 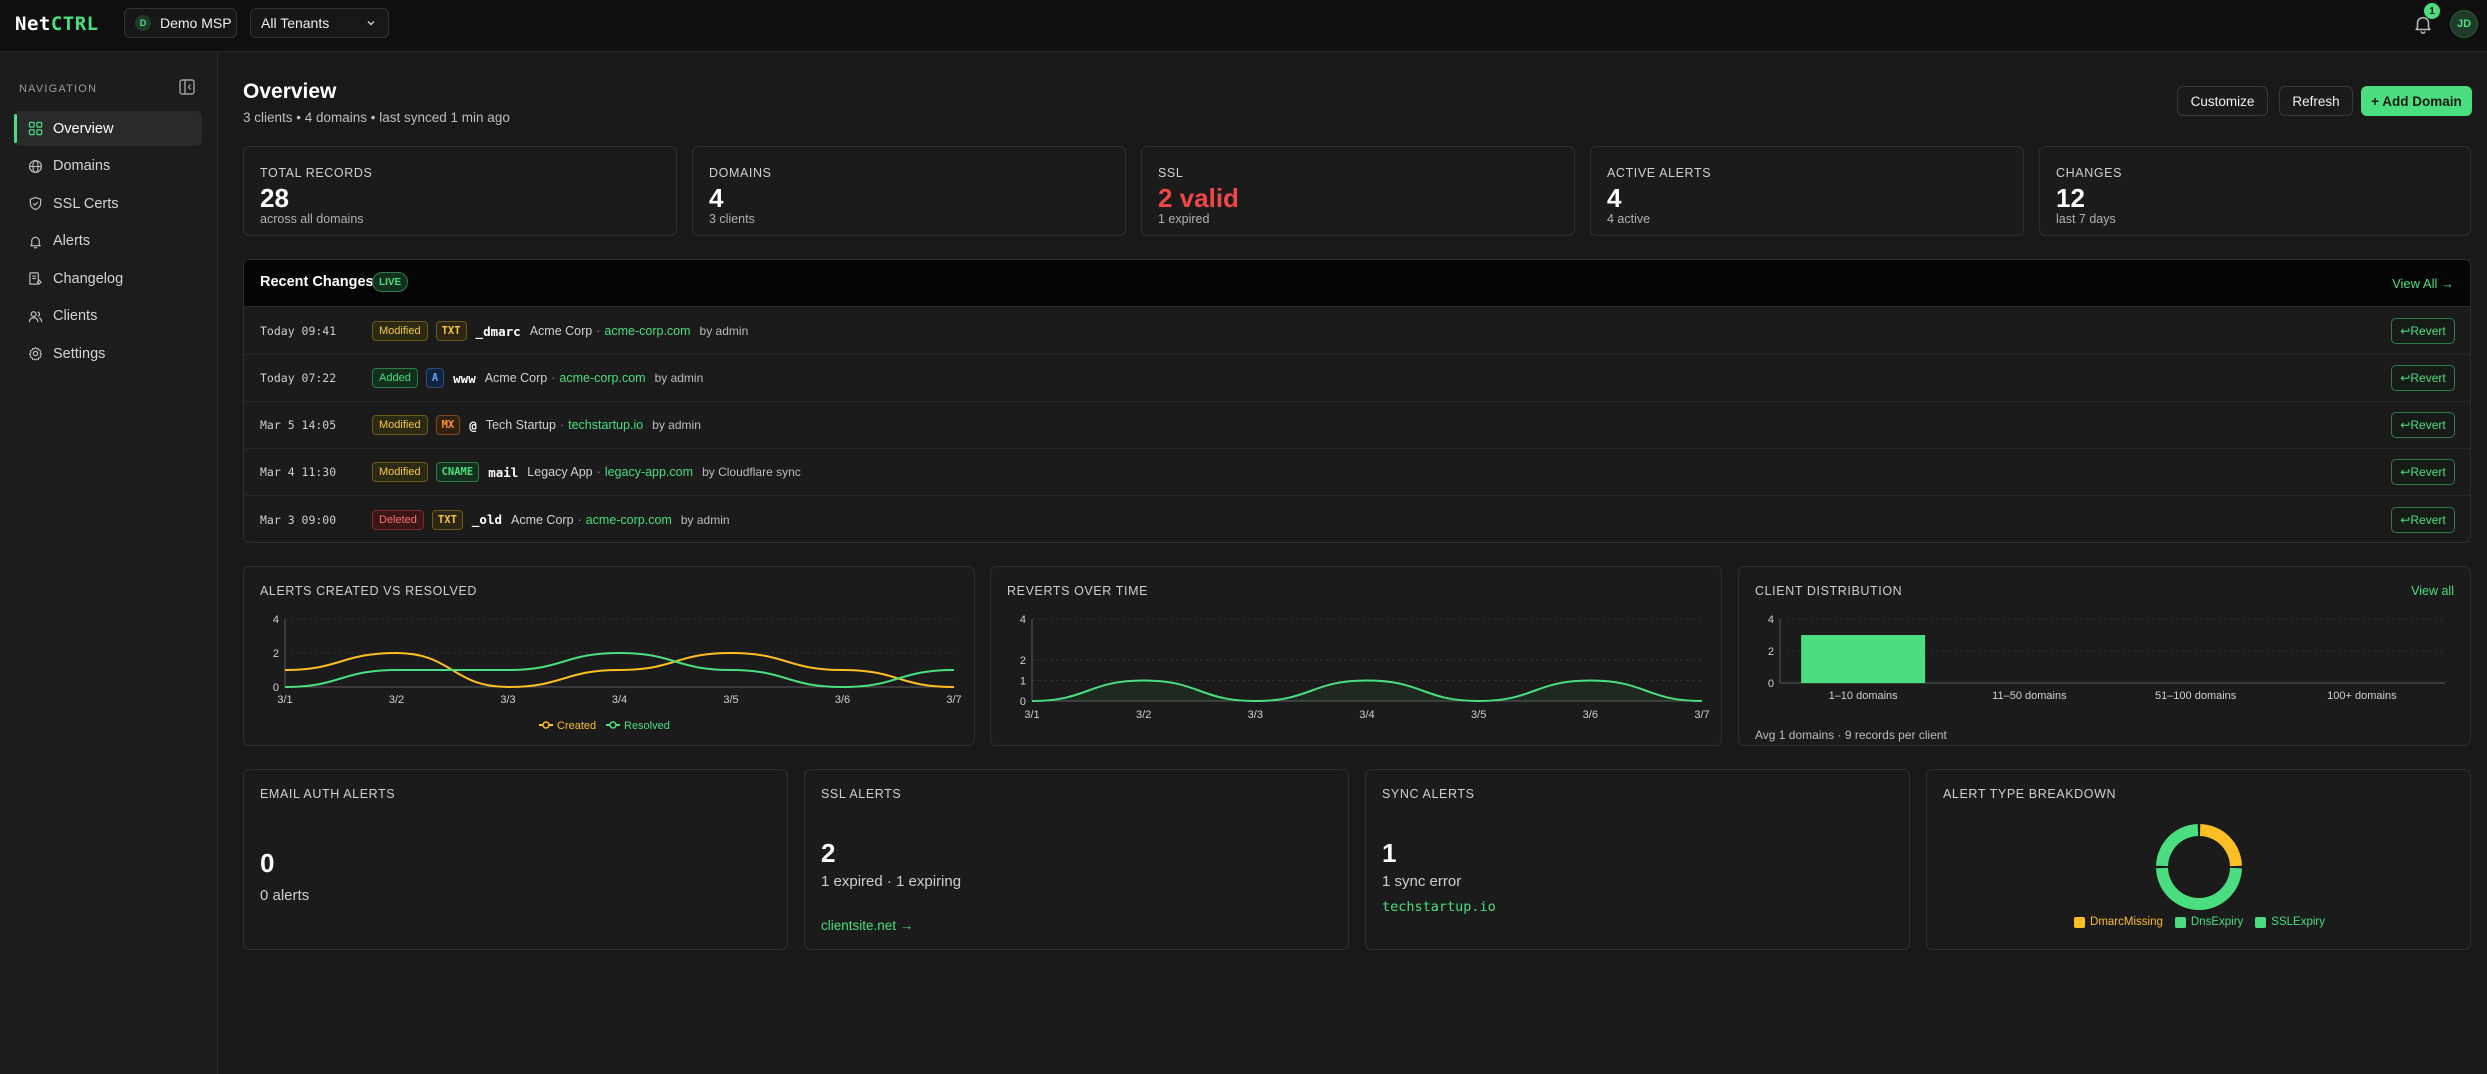 What do you see at coordinates (2416, 101) in the screenshot?
I see `add-domain-button: + Add Domain` at bounding box center [2416, 101].